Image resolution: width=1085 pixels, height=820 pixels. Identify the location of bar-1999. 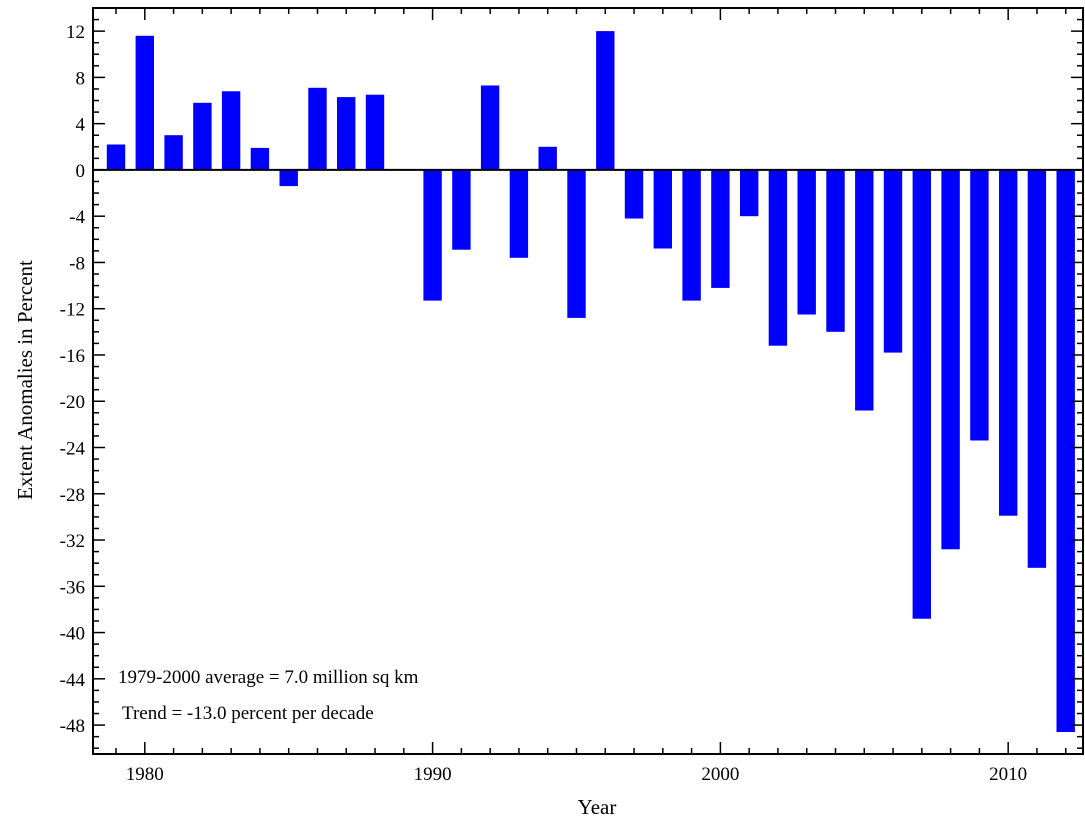
(691, 235).